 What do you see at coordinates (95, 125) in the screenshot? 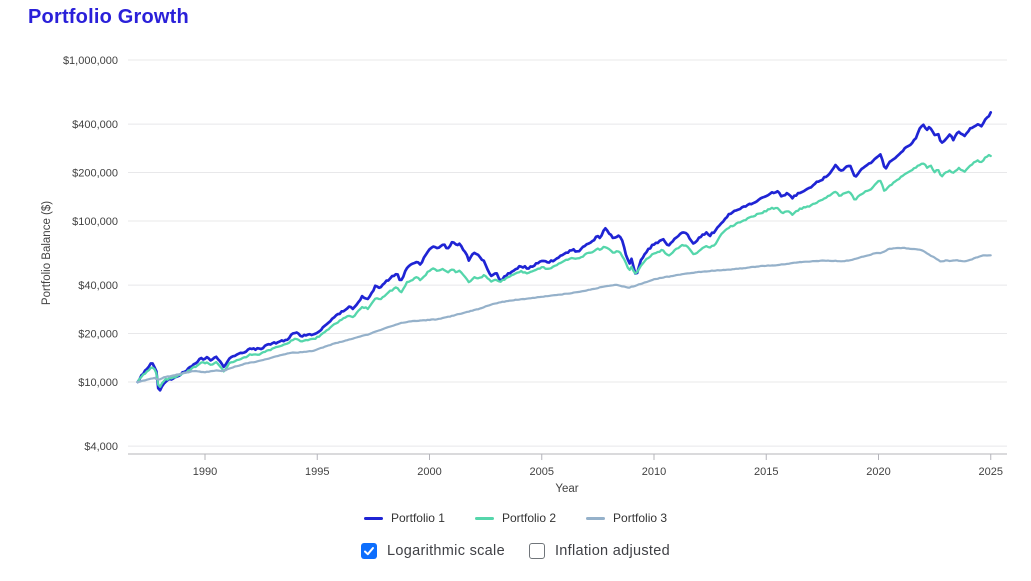
I see `y-tick-label: $400,000` at bounding box center [95, 125].